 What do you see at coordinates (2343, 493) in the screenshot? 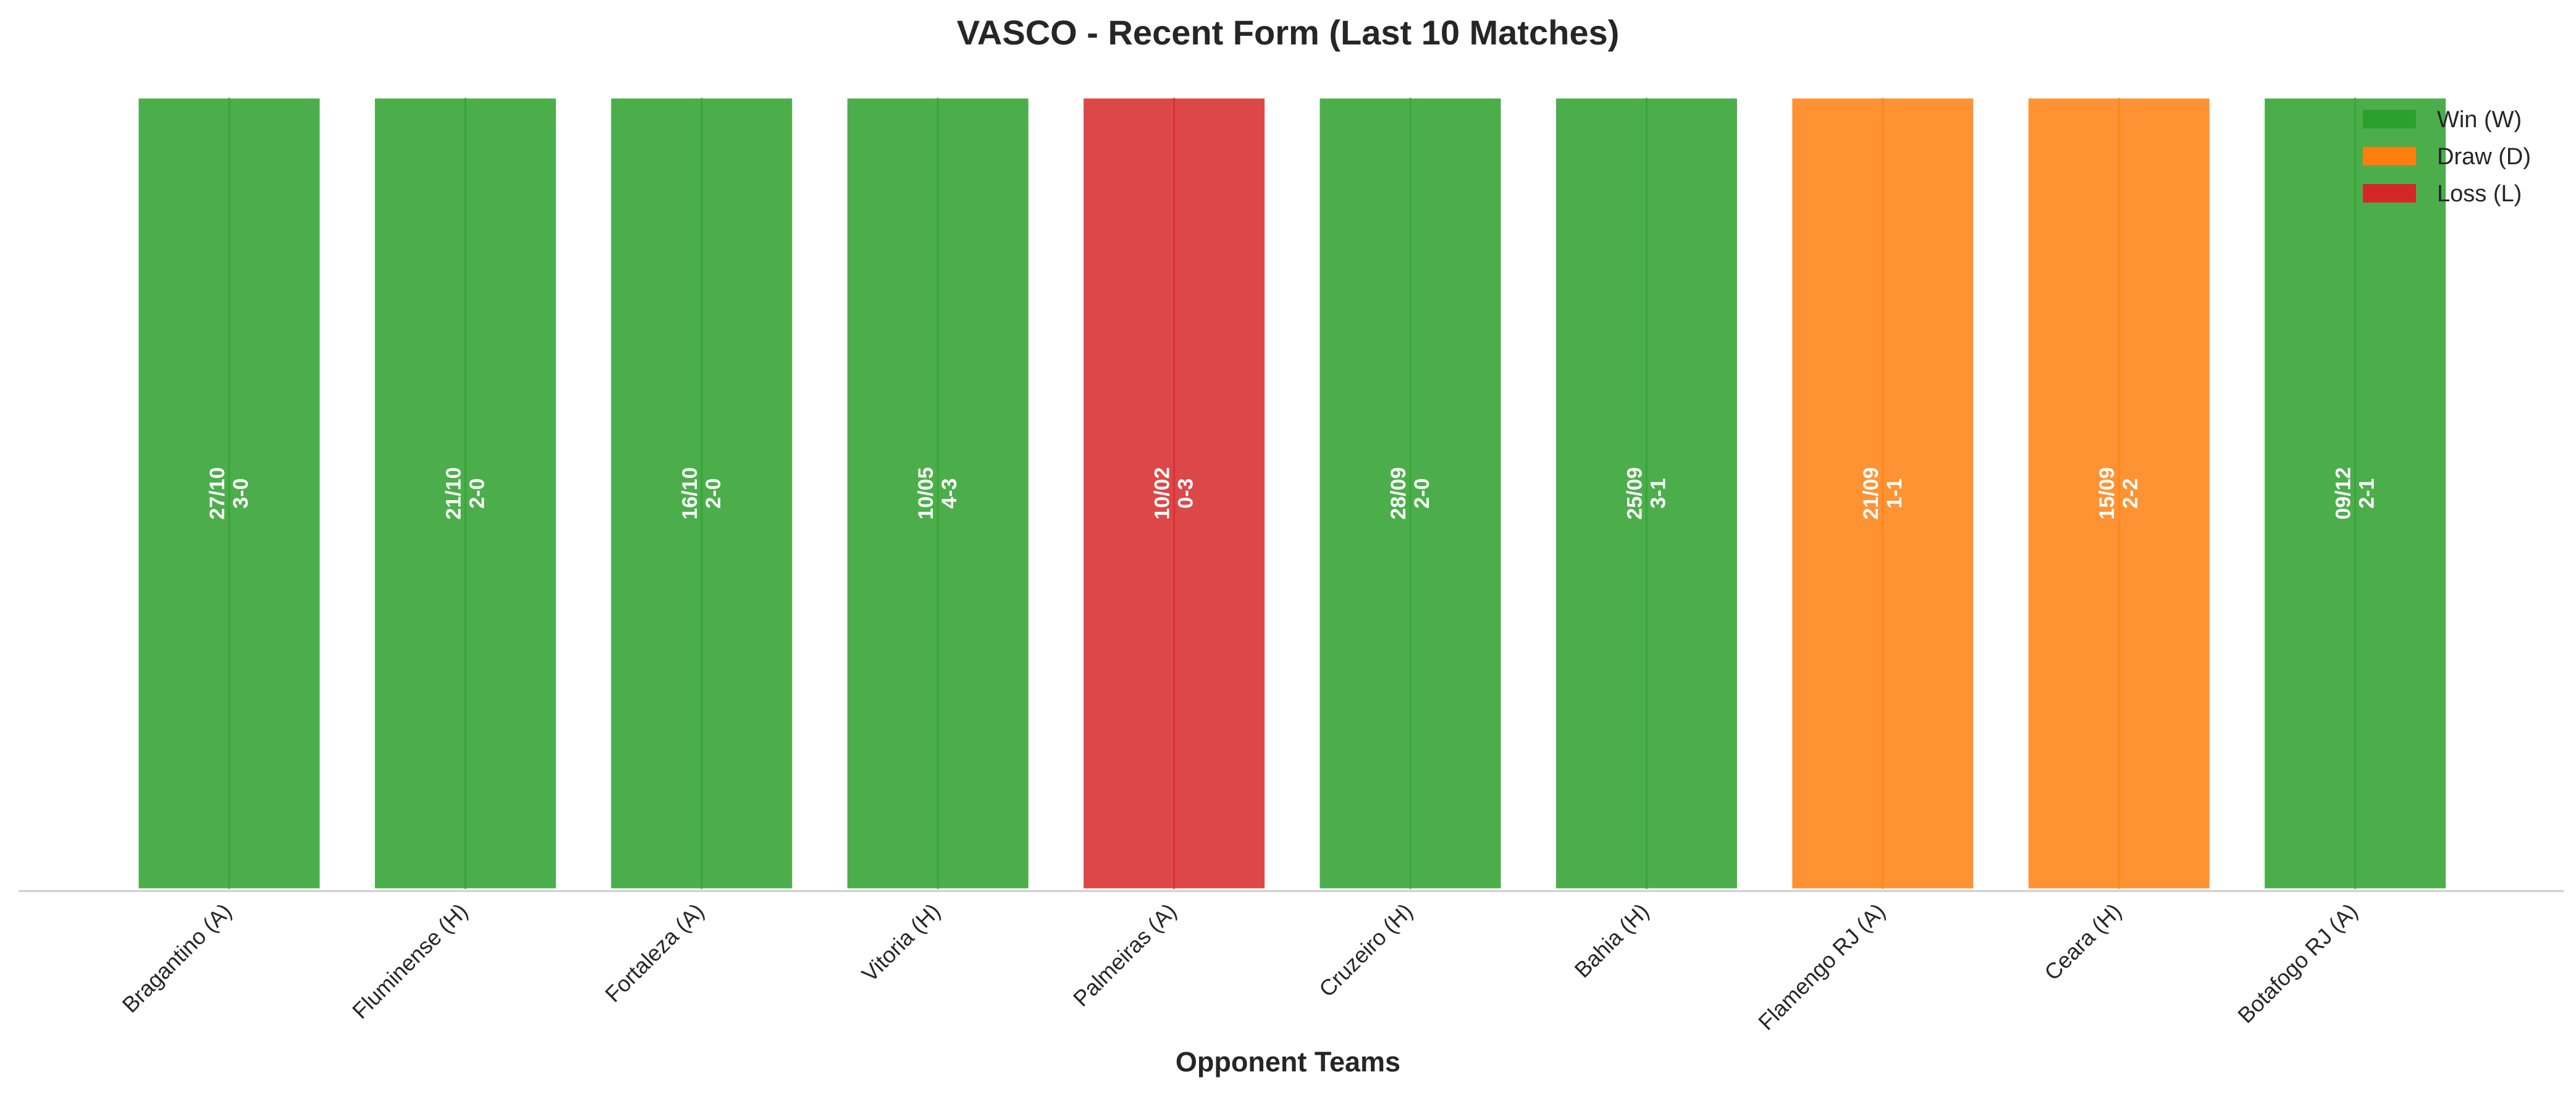
I see `bar-label-date-9: 09/12` at bounding box center [2343, 493].